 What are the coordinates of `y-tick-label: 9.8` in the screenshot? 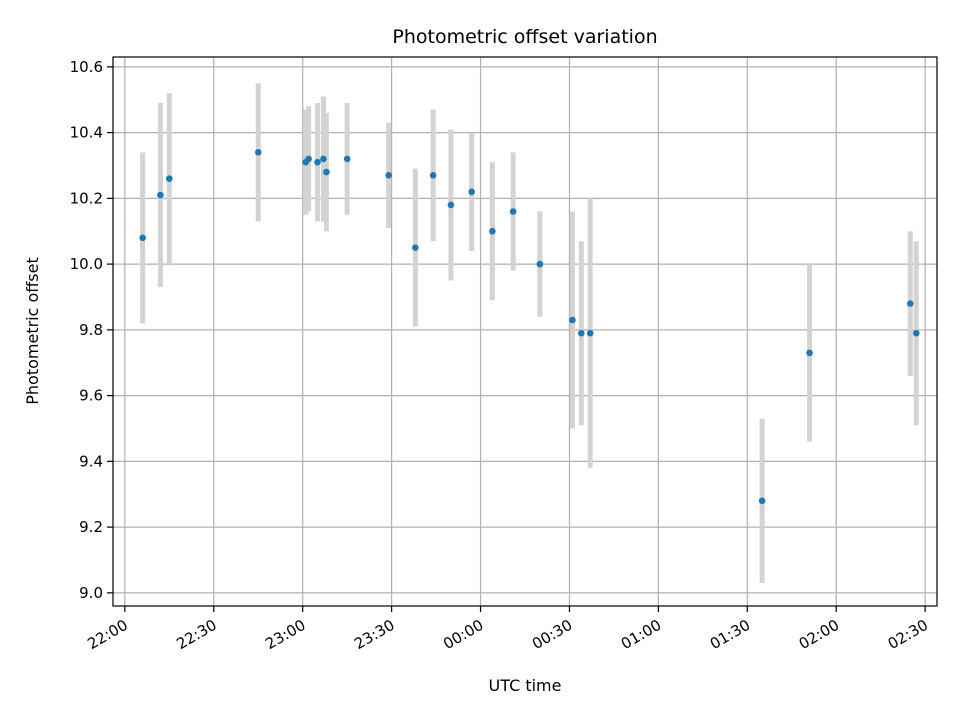 It's located at (91, 330).